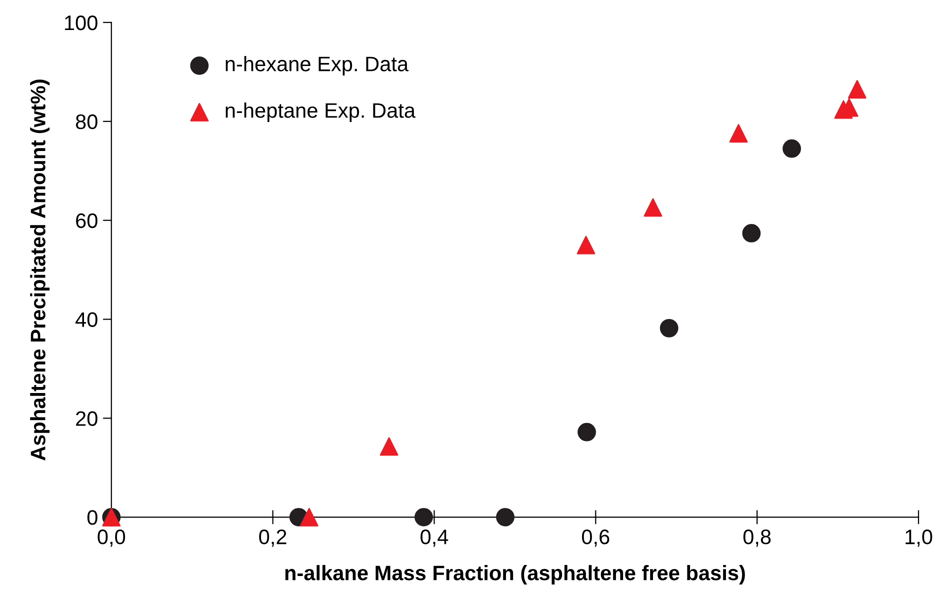 The image size is (944, 607). What do you see at coordinates (87, 418) in the screenshot?
I see `y-tick-label: 20` at bounding box center [87, 418].